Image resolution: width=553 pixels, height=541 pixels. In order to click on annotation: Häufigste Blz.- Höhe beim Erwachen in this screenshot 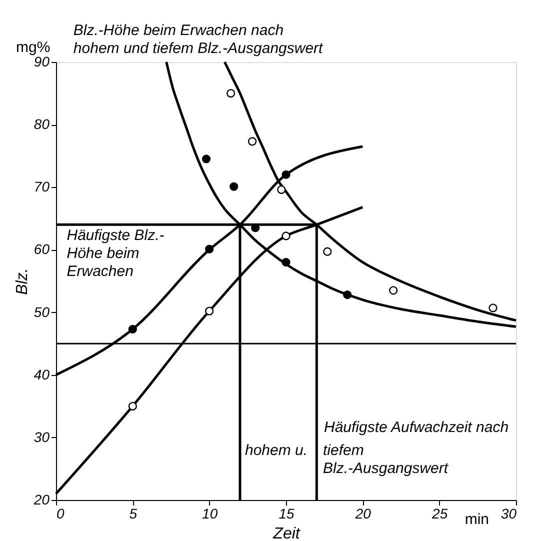, I will do `click(115, 253)`.